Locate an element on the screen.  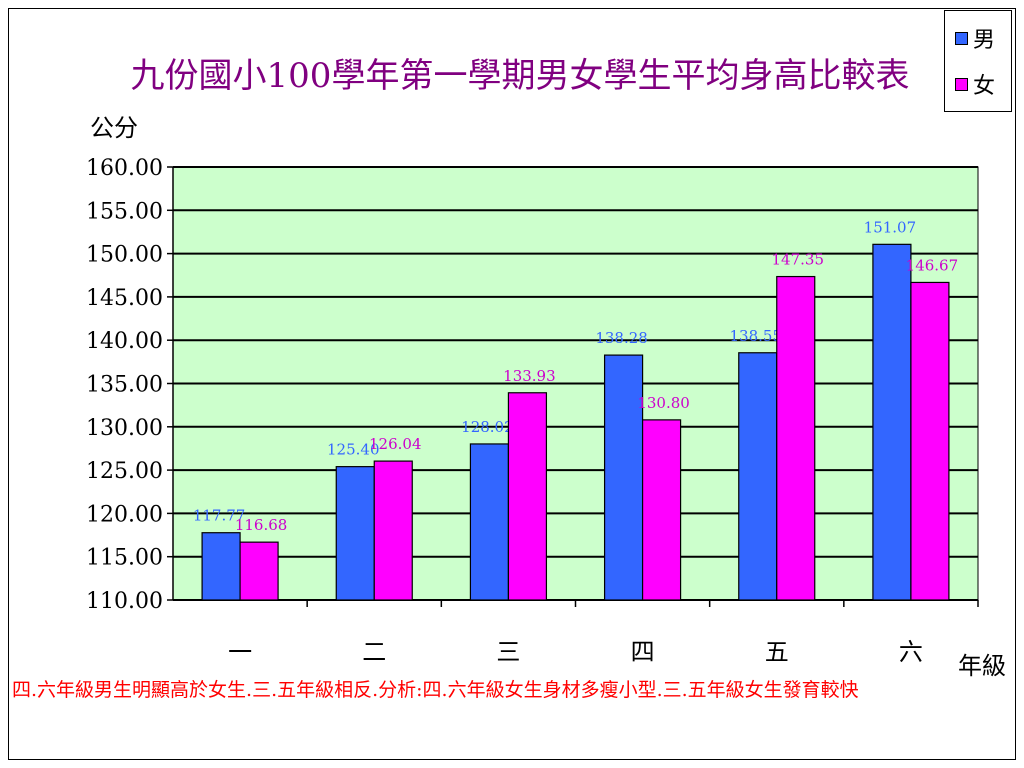
y-tick-label: 120.00 is located at coordinates (124, 514).